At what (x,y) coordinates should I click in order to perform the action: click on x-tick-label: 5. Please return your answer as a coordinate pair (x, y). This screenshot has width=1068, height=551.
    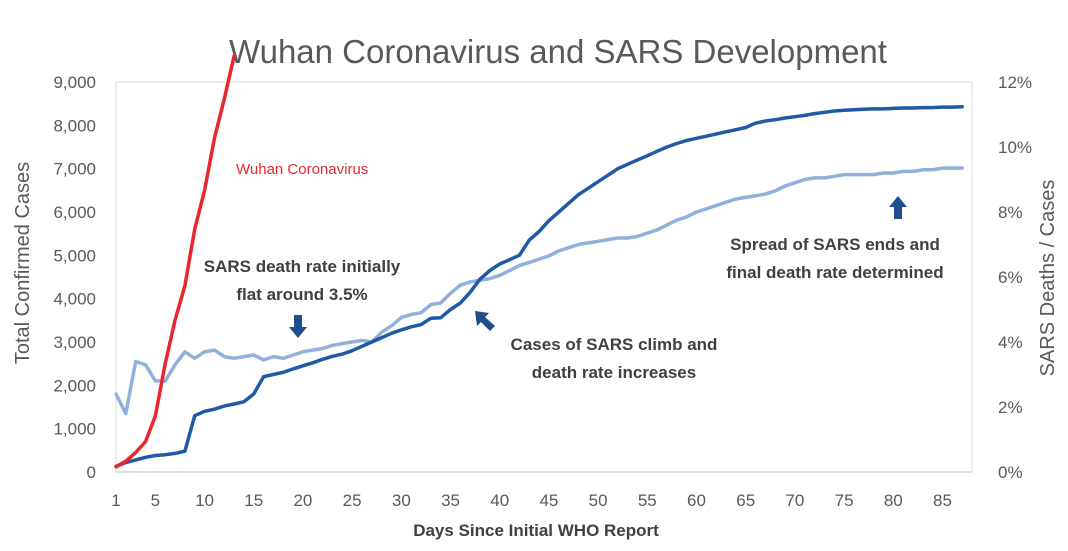
    Looking at the image, I should click on (155, 500).